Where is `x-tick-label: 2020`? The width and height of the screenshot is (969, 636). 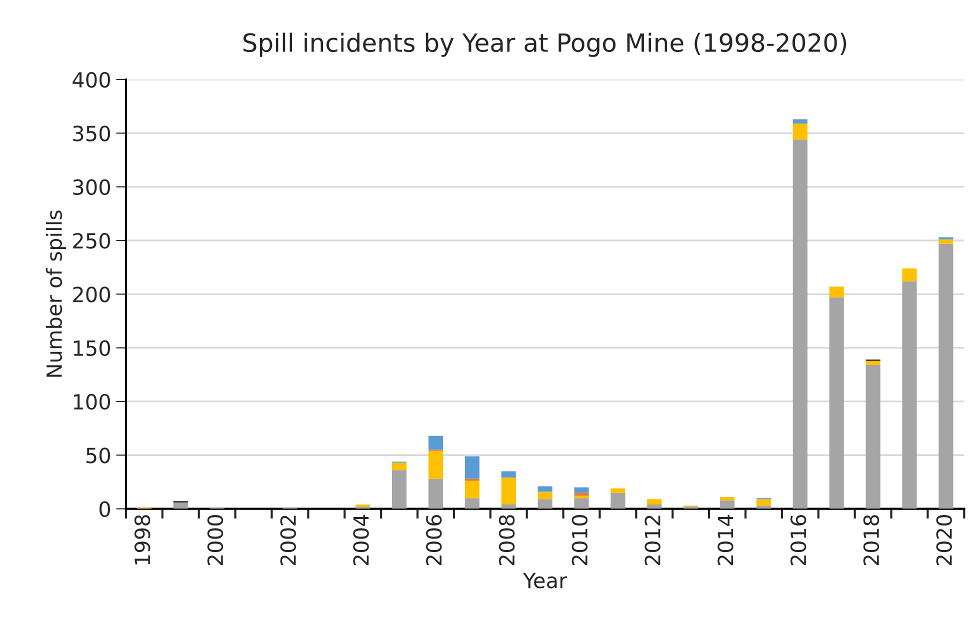
x-tick-label: 2020 is located at coordinates (944, 540).